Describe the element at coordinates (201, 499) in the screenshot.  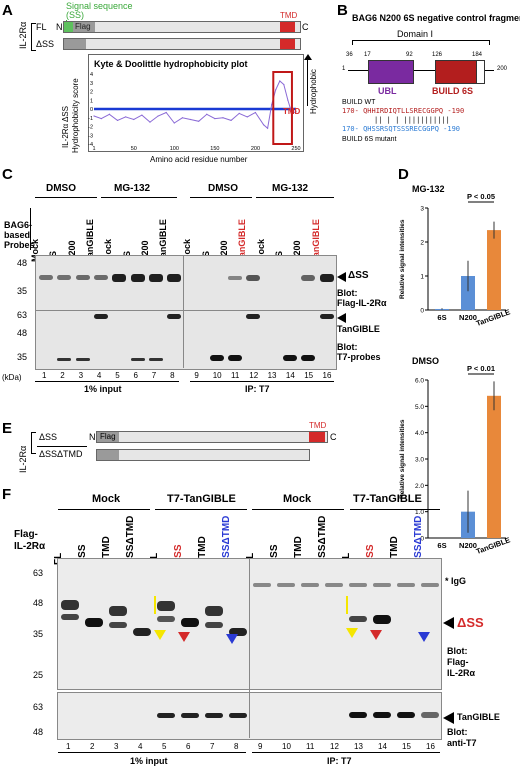
I see `panel-f-group-2: T7-TanGIBLE` at that location.